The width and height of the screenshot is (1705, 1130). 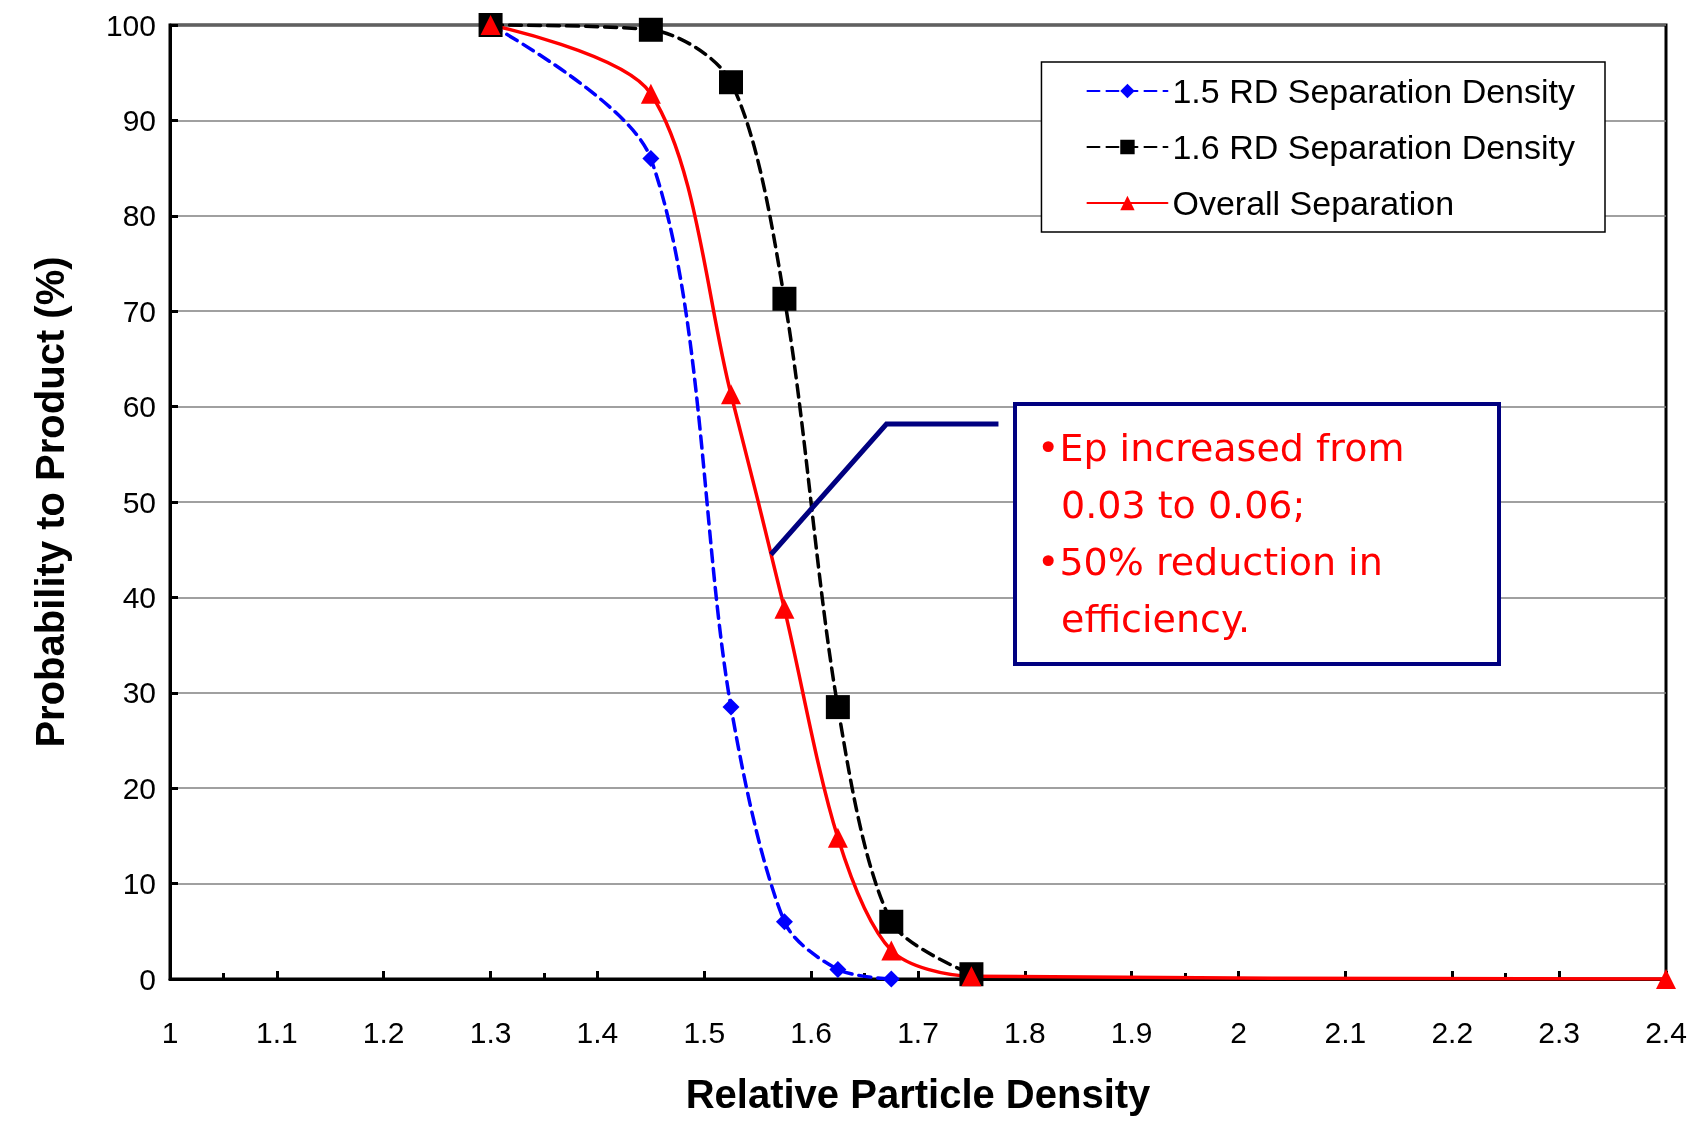 What do you see at coordinates (1131, 1032) in the screenshot?
I see `x-tick-label: 1.9` at bounding box center [1131, 1032].